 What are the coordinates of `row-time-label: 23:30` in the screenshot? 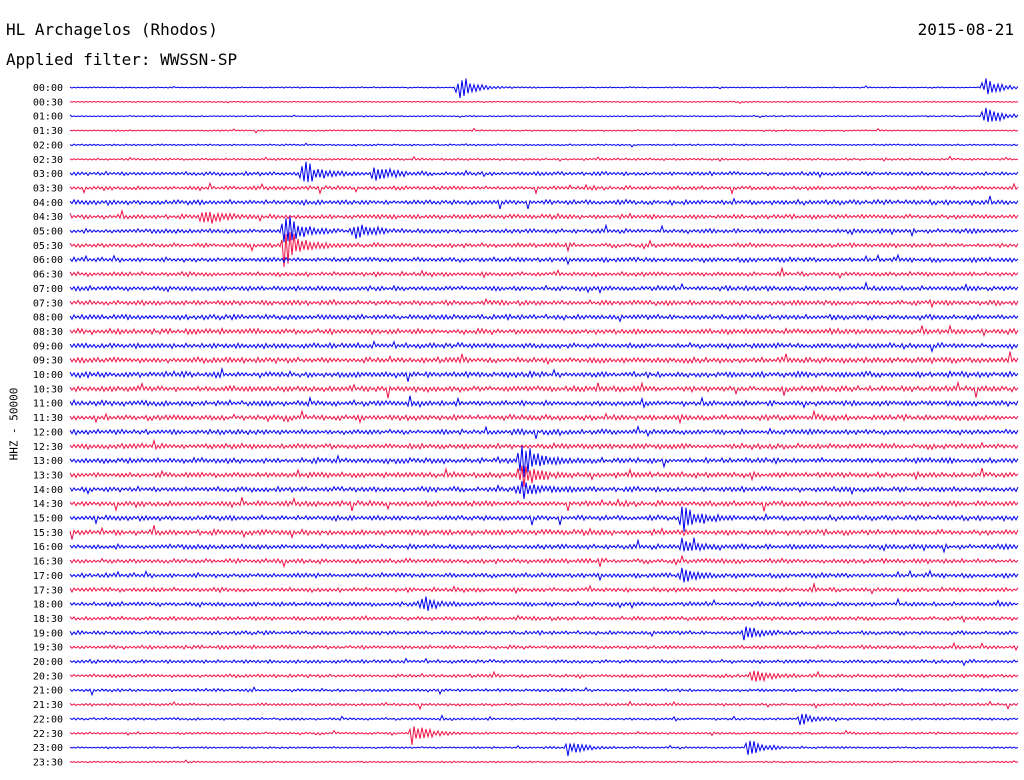 It's located at (48, 762).